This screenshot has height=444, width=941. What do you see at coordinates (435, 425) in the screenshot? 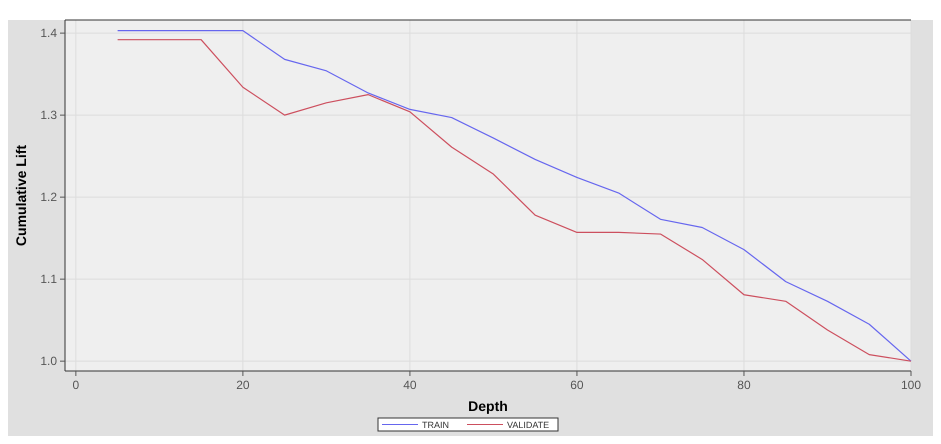
I see `legend-label: TRAIN` at bounding box center [435, 425].